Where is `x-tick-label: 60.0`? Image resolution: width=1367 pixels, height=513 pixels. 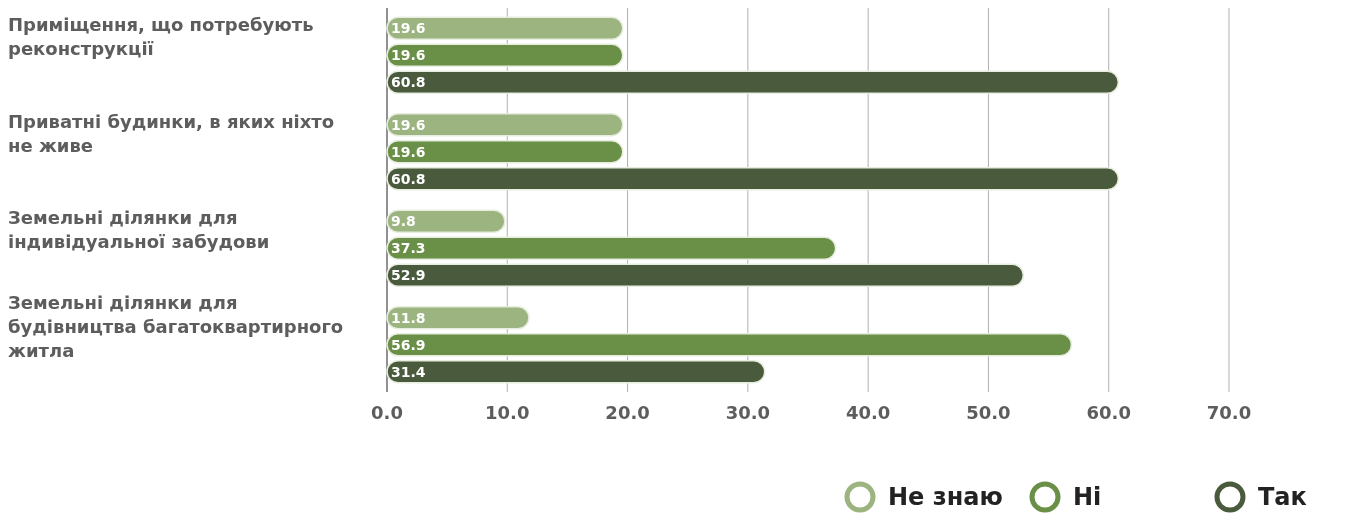 x-tick-label: 60.0 is located at coordinates (1108, 412).